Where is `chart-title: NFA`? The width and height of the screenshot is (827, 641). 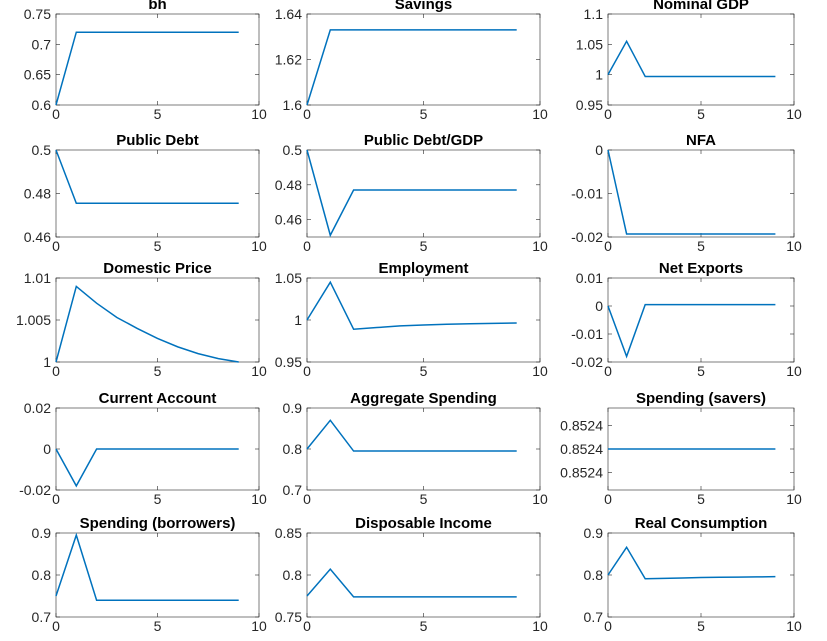
chart-title: NFA is located at coordinates (701, 140).